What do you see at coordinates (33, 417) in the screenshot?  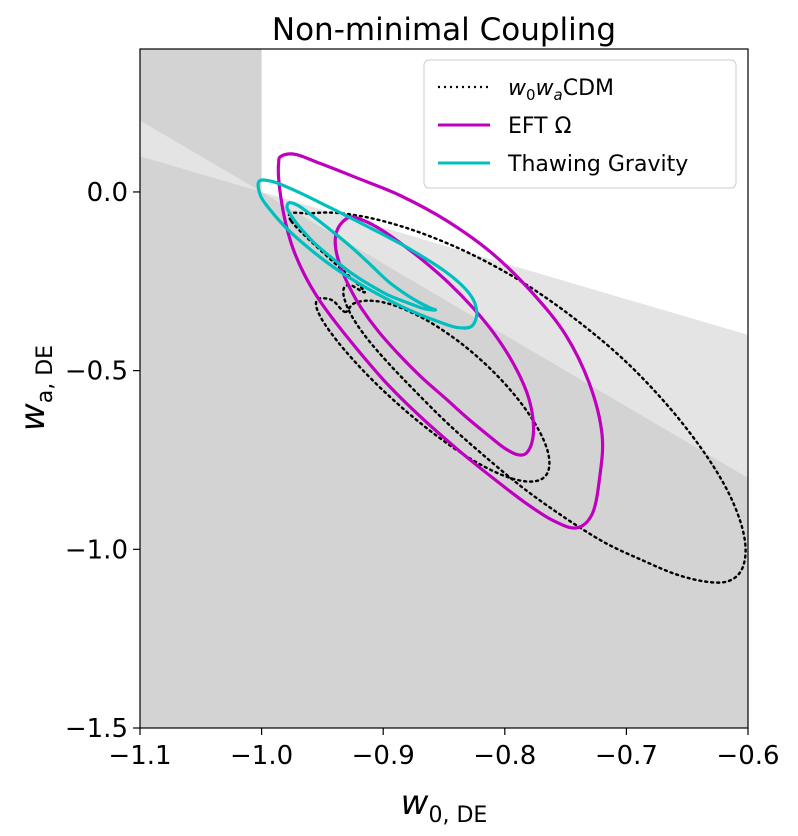 I see `y-axis-label-base: w` at bounding box center [33, 417].